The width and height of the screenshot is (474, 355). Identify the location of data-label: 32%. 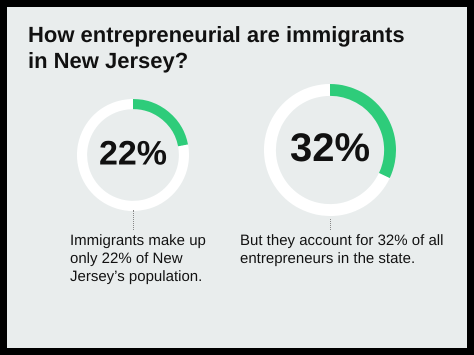
(330, 148).